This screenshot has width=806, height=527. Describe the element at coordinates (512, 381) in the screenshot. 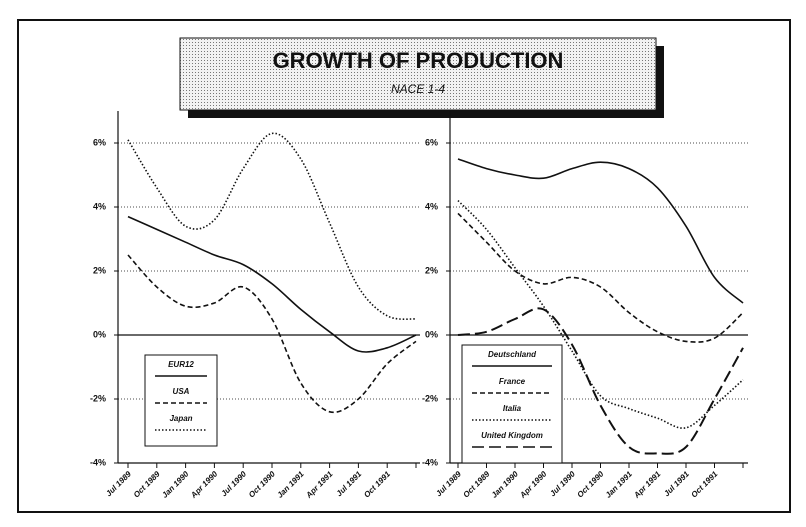

I see `legend-label: France` at that location.